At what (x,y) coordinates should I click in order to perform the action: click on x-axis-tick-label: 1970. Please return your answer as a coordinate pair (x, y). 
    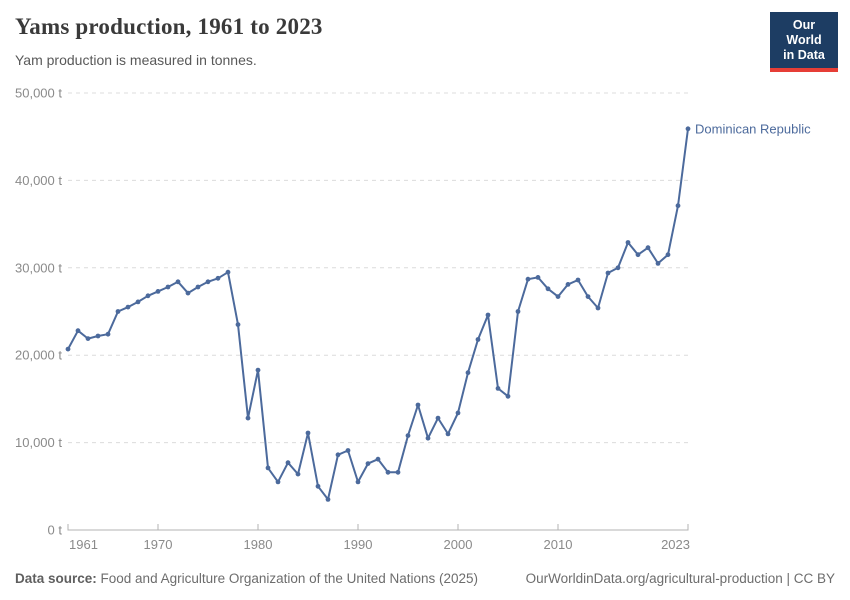
    Looking at the image, I should click on (158, 544).